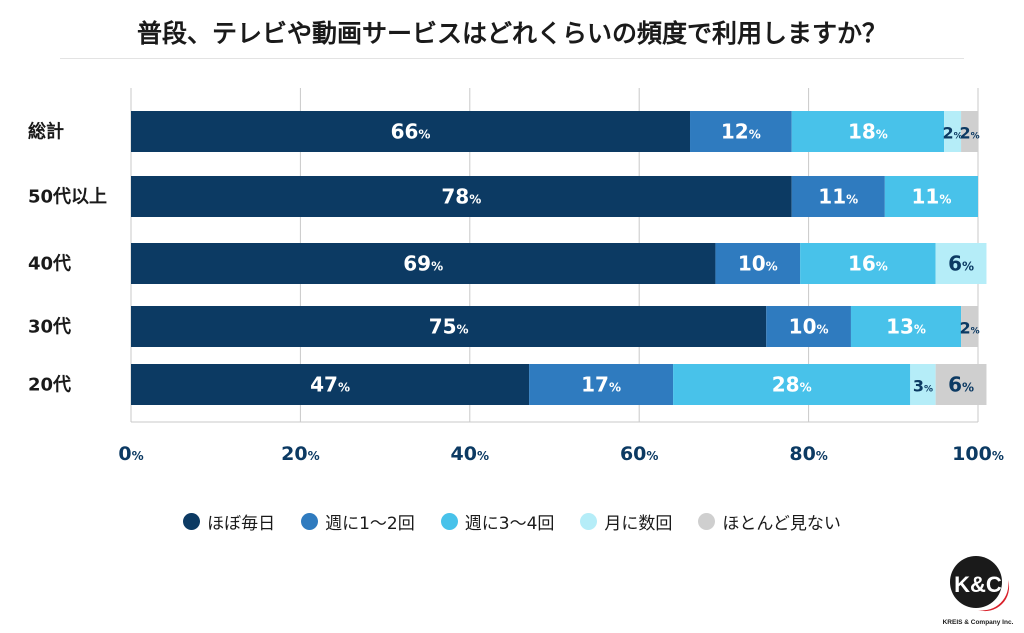 The image size is (1024, 633). I want to click on legend-item: 月に数回, so click(626, 521).